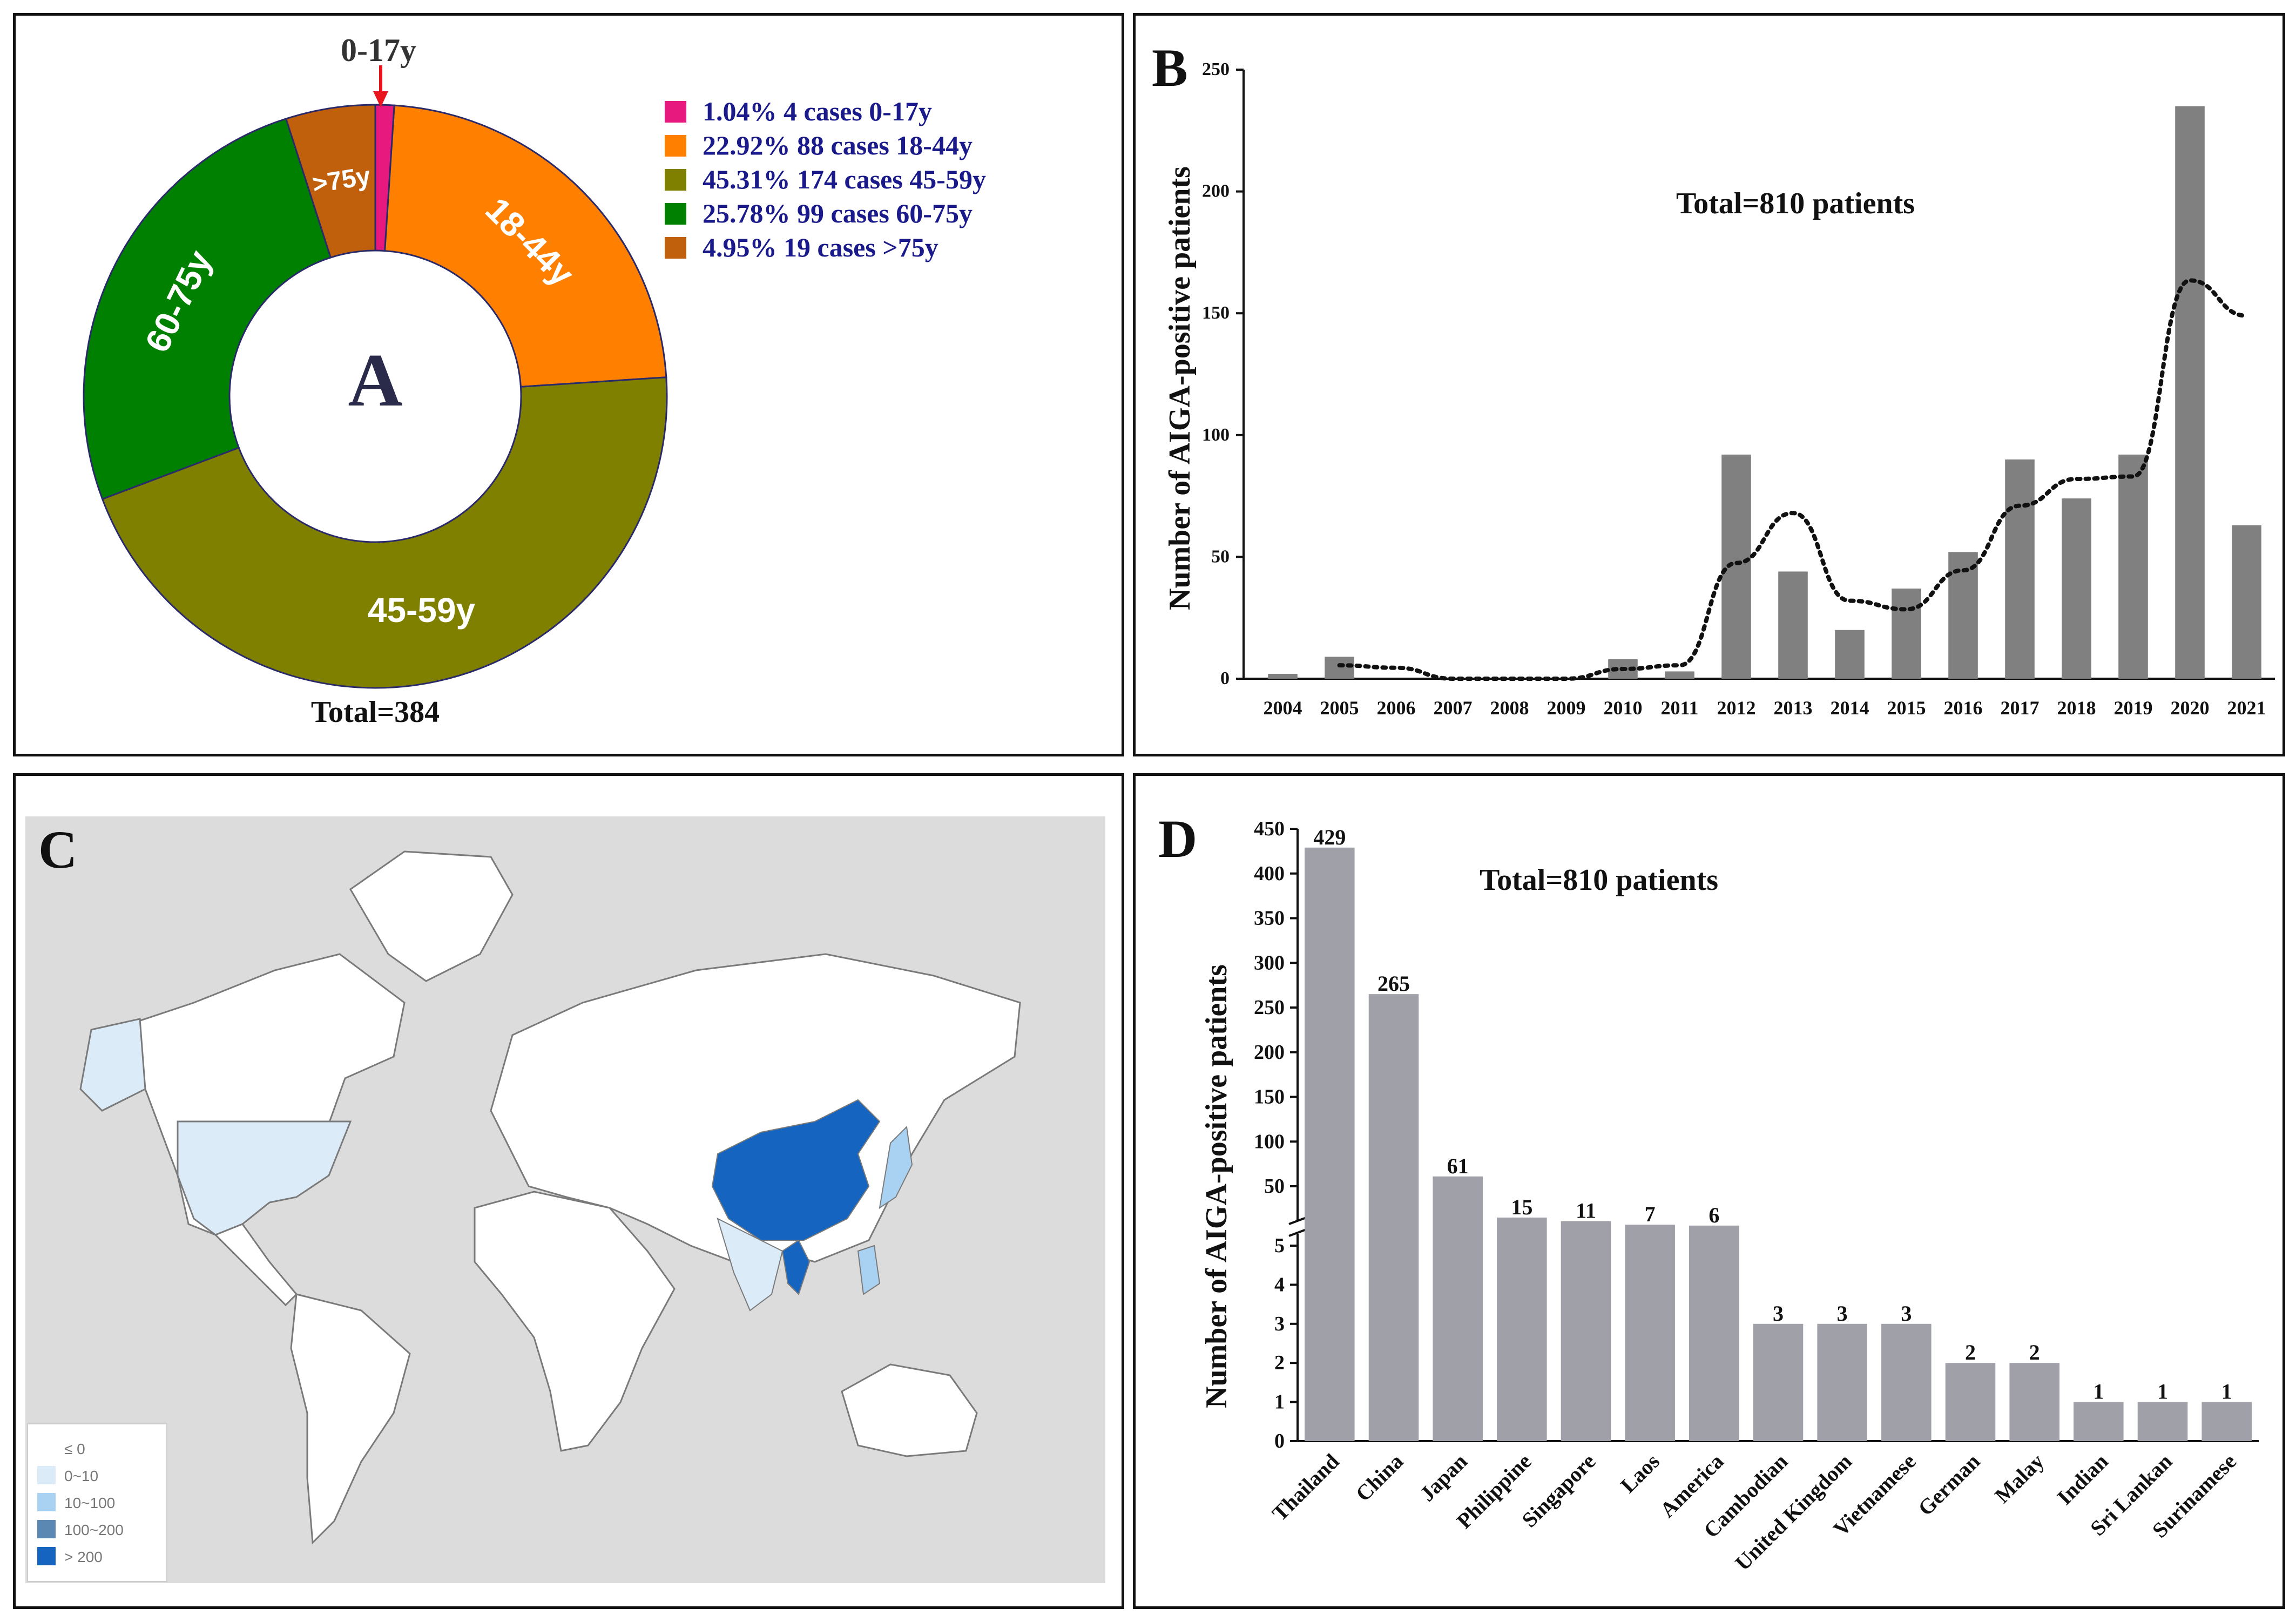  Describe the element at coordinates (1397, 708) in the screenshot. I see `x-tick-label: 2006` at that location.